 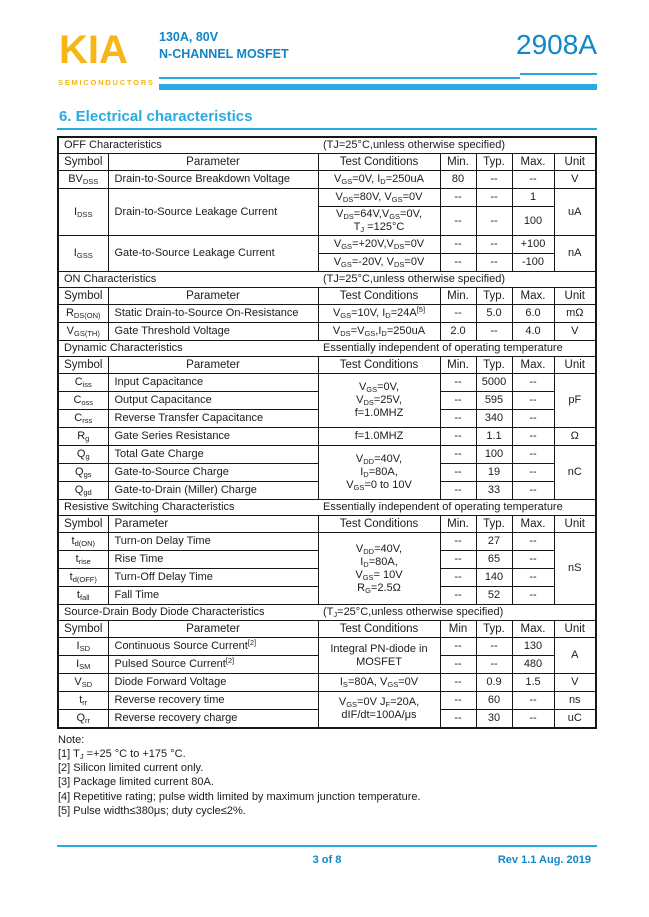 What do you see at coordinates (327, 846) in the screenshot?
I see `footer-rule` at bounding box center [327, 846].